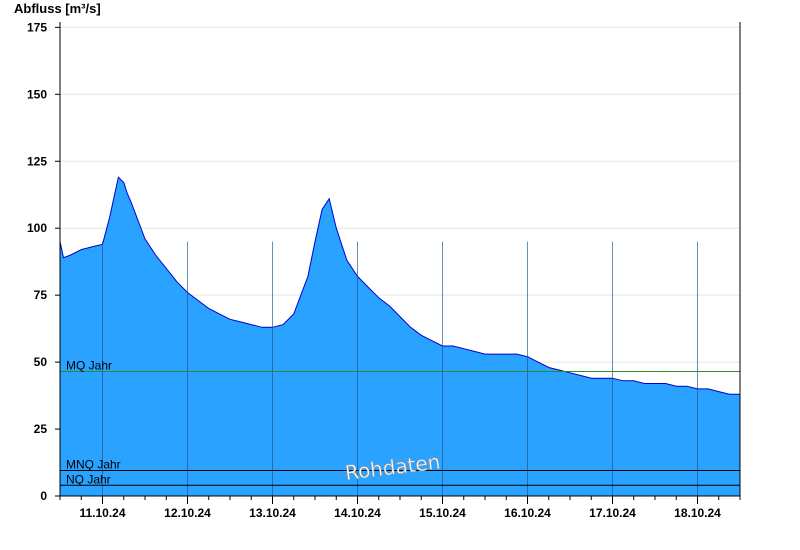  I want to click on x-tick-label: 13.10.24, so click(272, 513).